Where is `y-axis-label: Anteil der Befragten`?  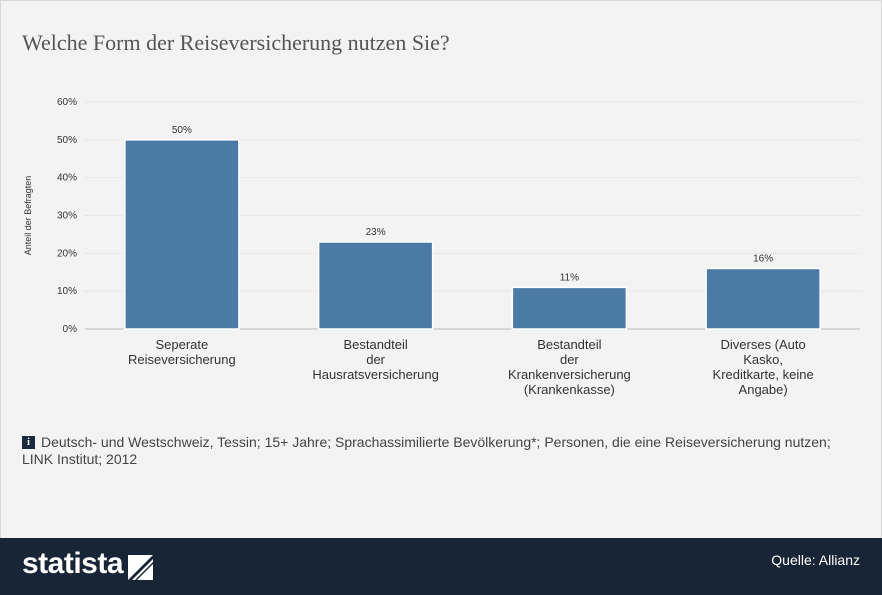
y-axis-label: Anteil der Befragten is located at coordinates (28, 216).